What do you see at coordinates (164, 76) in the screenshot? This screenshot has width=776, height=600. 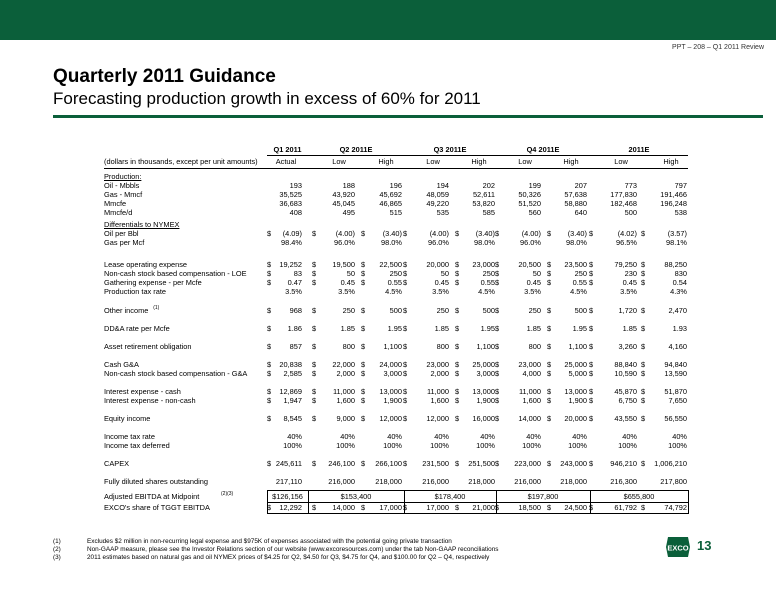 I see `page-title: Quarterly 2011 Guidance` at bounding box center [164, 76].